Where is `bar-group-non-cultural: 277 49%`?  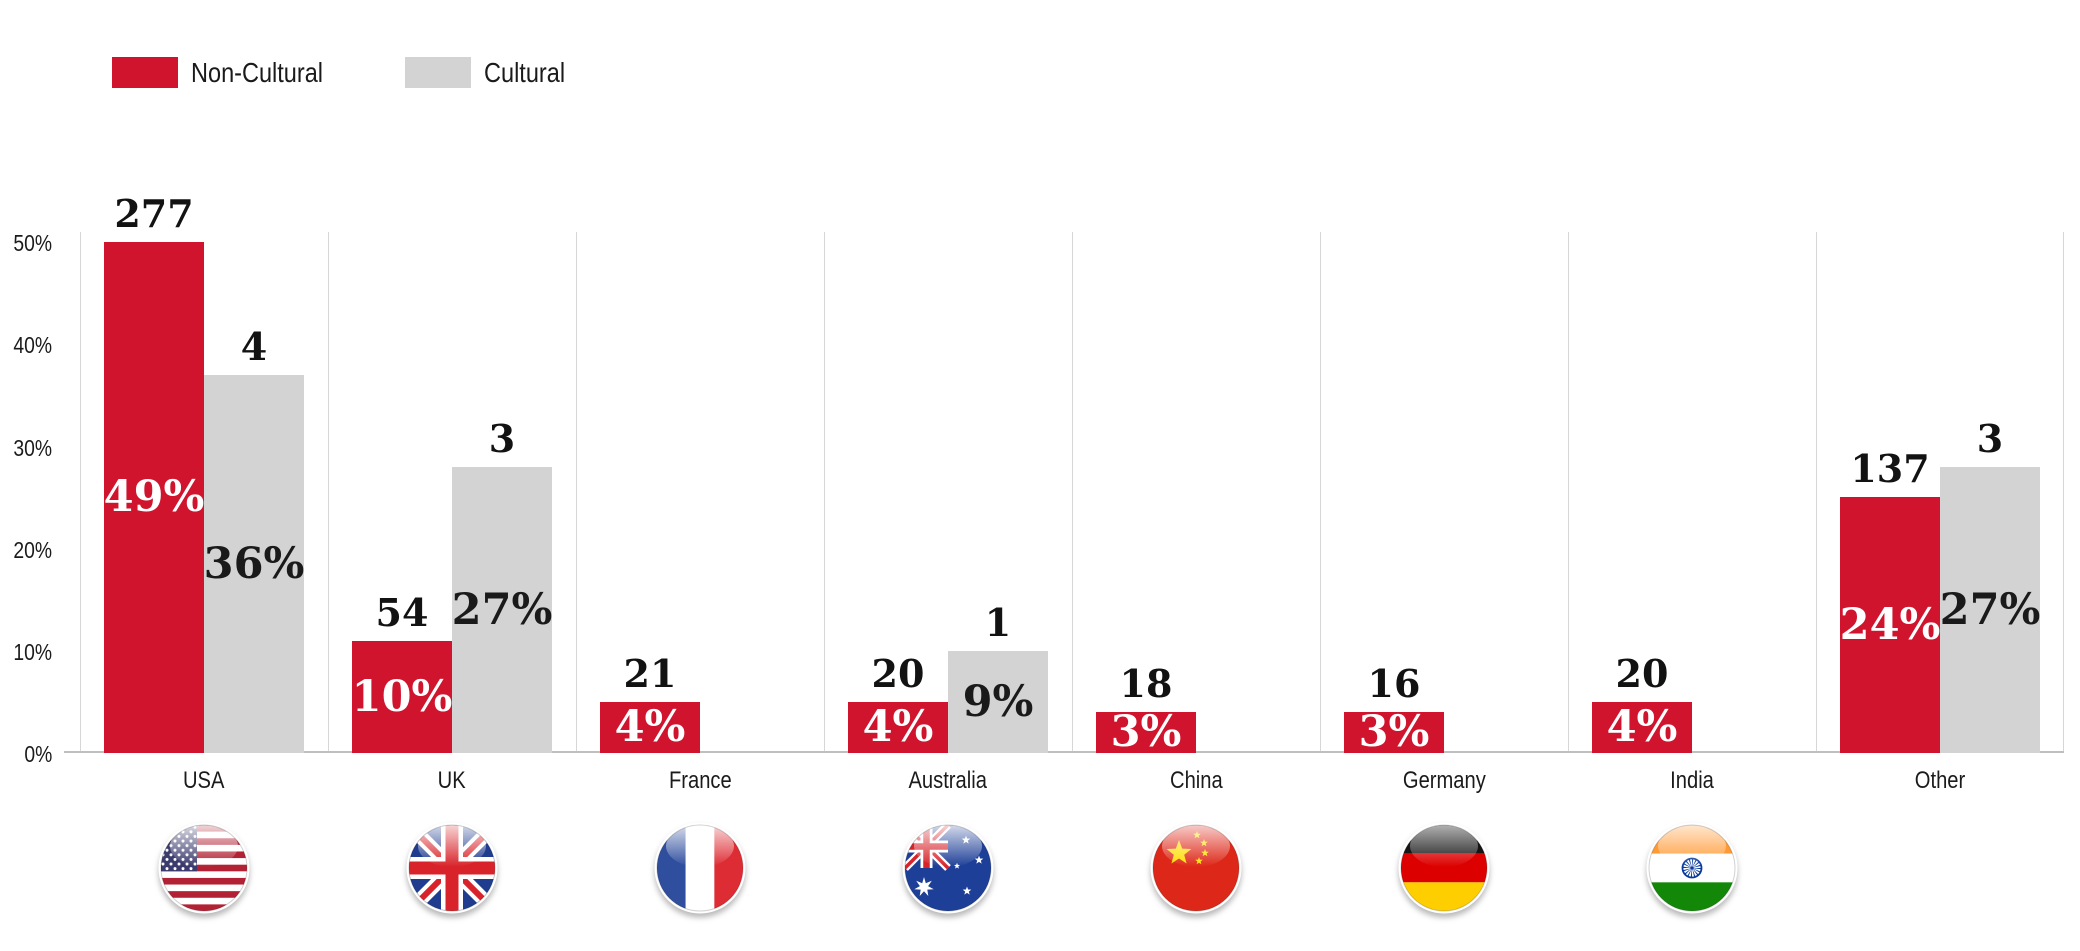
bar-group-non-cultural: 277 49% is located at coordinates (154, 474).